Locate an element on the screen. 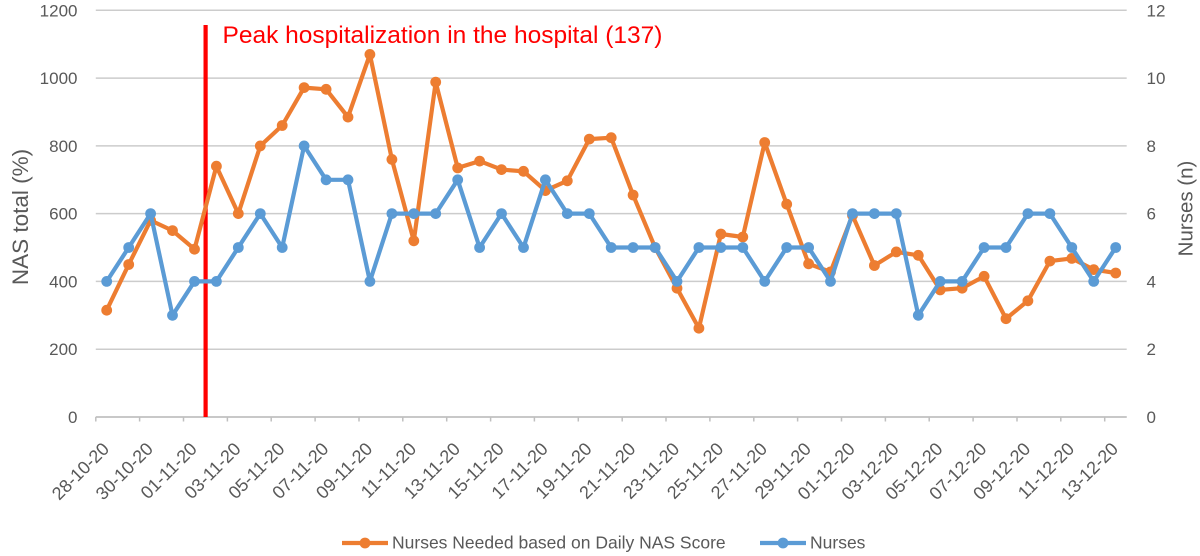  svg-text: 12 is located at coordinates (1156, 10).